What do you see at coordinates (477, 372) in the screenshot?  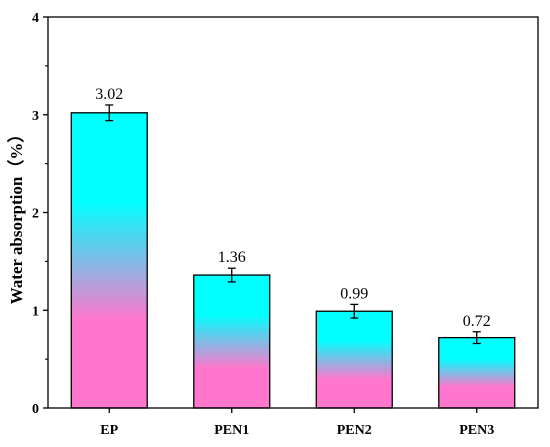 I see `bar-pen3` at bounding box center [477, 372].